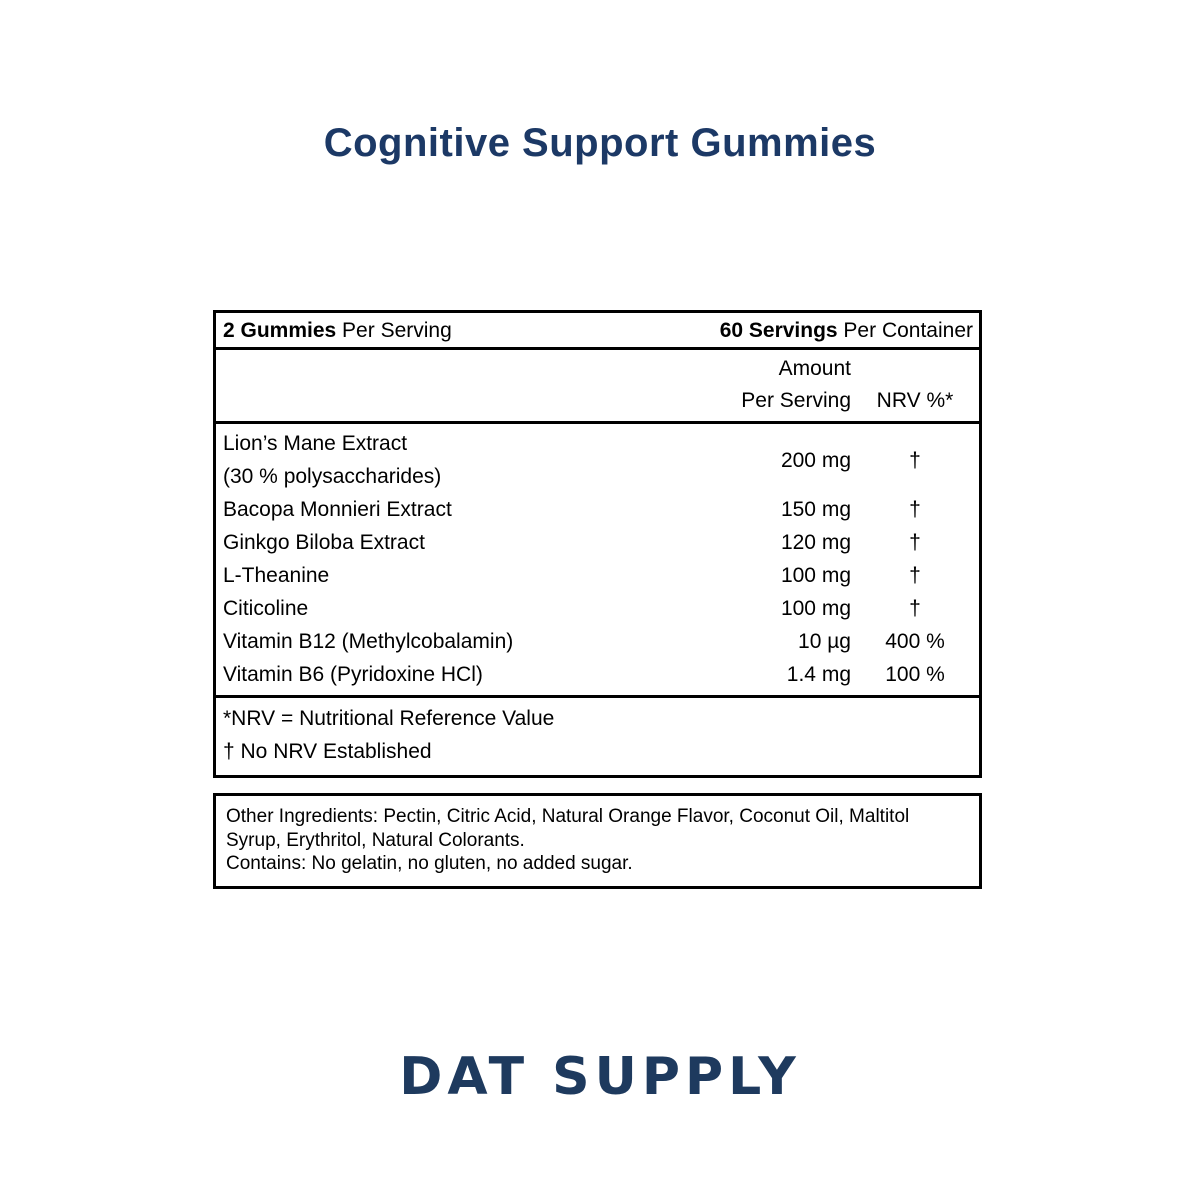 The height and width of the screenshot is (1200, 1200). I want to click on column-headers-row: Amount Per Serving NRV %*, so click(597, 387).